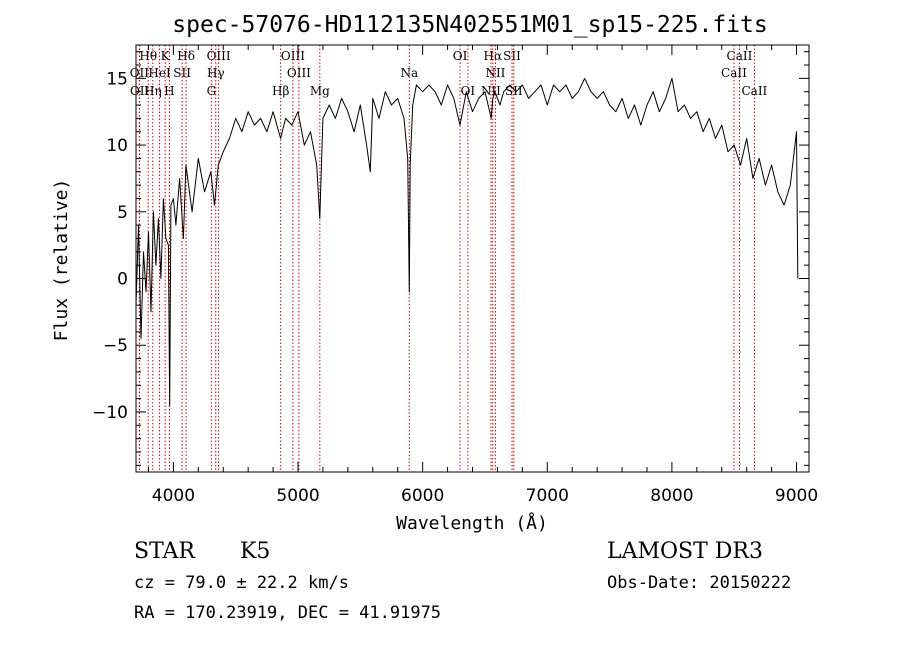 This screenshot has height=649, width=900. What do you see at coordinates (241, 583) in the screenshot?
I see `redshift-velocity: cz = 79.0 ± 22.2 km/s` at bounding box center [241, 583].